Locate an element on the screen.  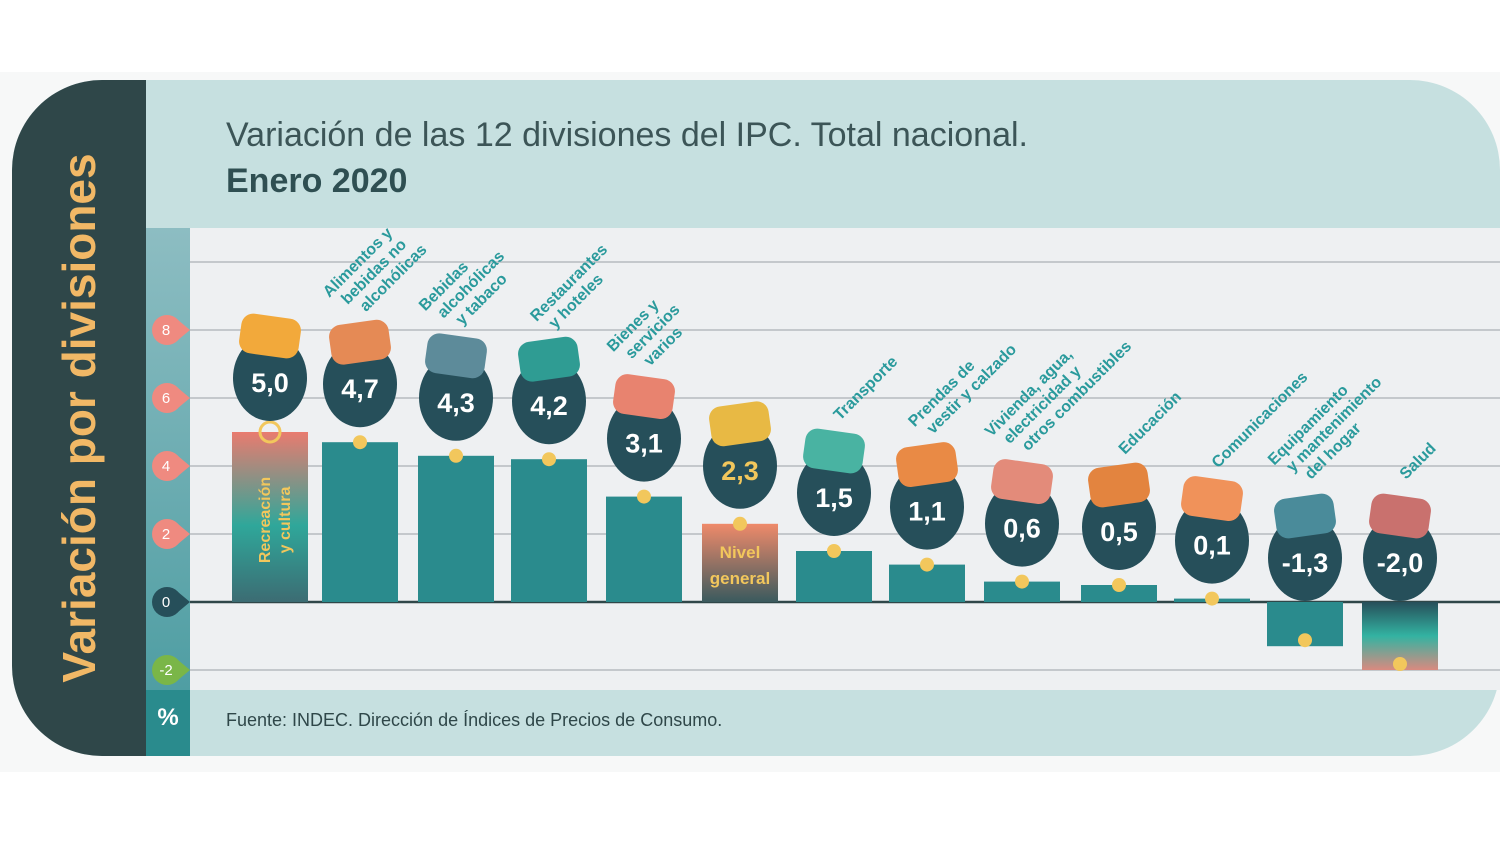
y-tick: 2 is located at coordinates (171, 534).